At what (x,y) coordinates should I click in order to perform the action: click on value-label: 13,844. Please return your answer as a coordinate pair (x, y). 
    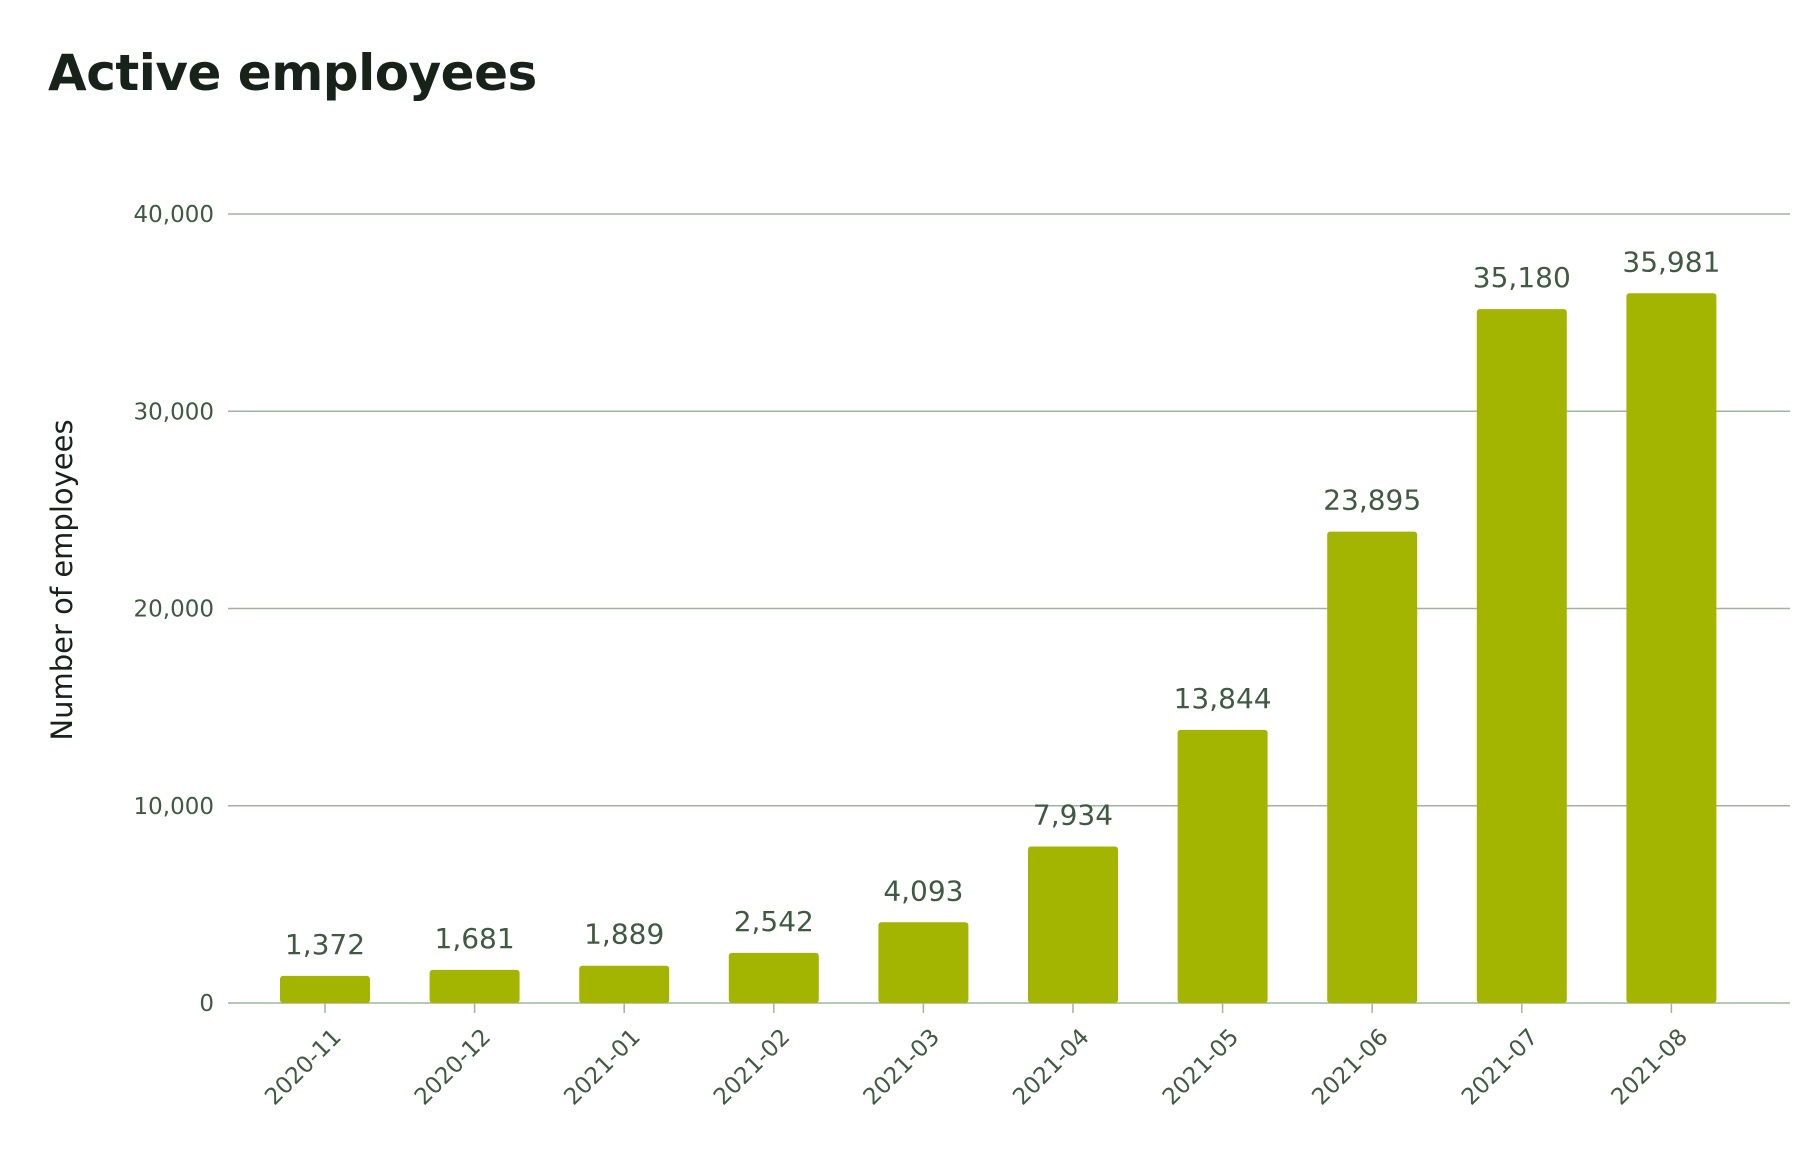
    Looking at the image, I should click on (1223, 698).